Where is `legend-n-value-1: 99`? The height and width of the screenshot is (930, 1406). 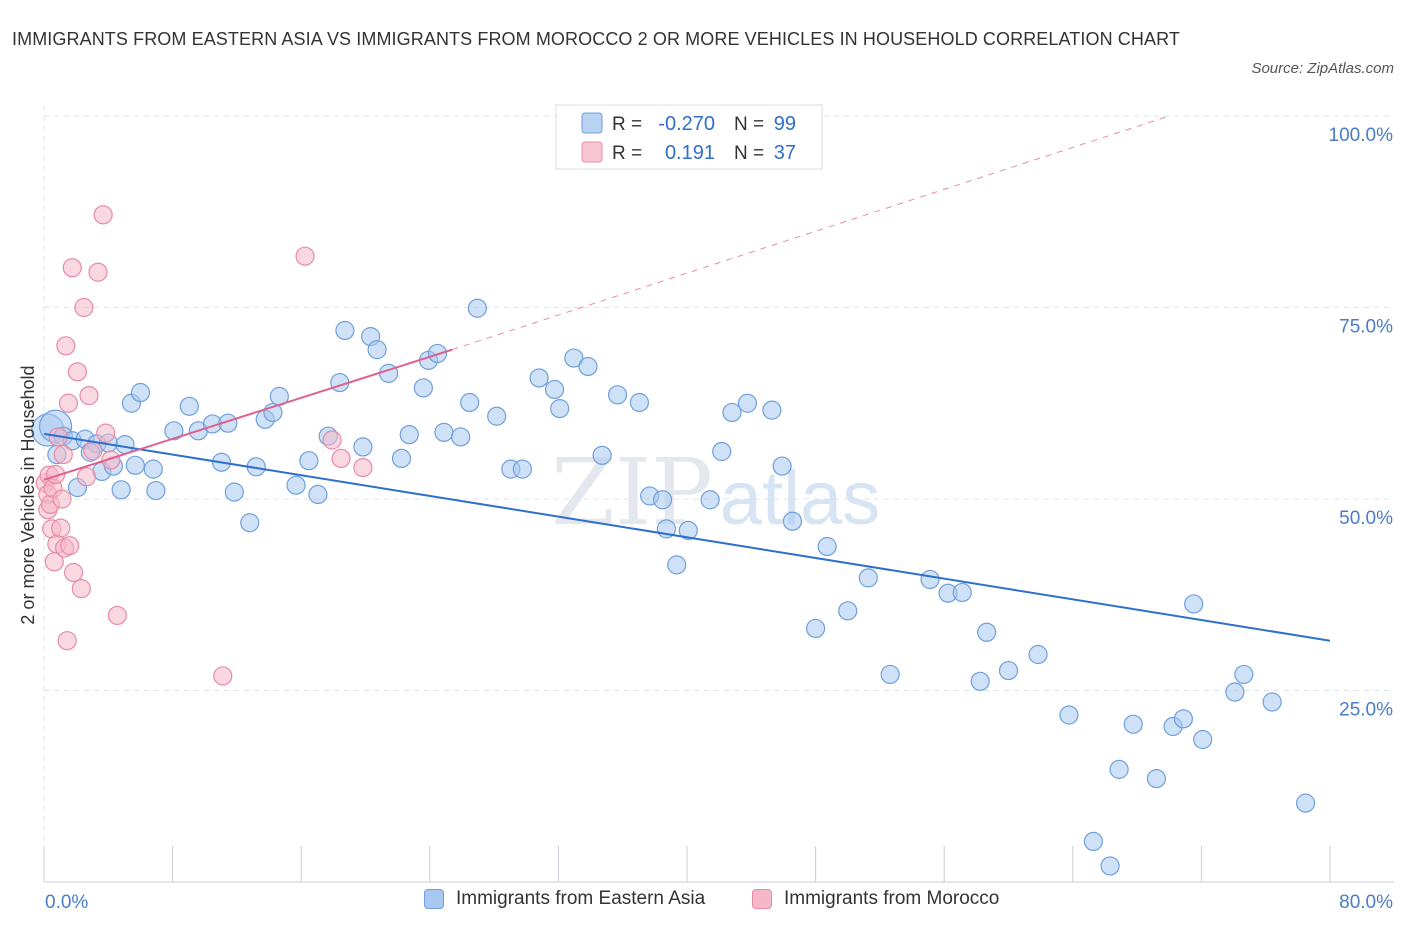
legend-n-value-1: 99 is located at coordinates (785, 124).